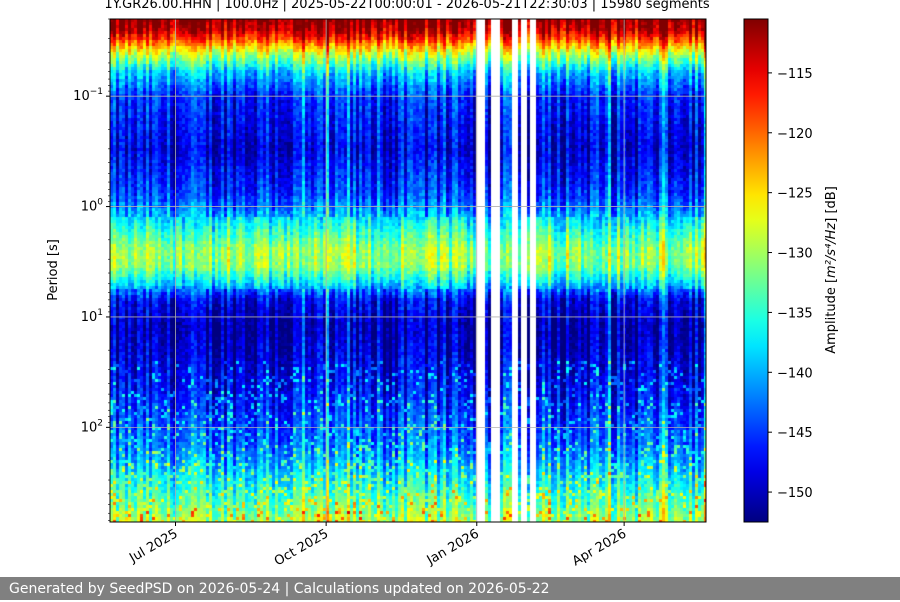  Describe the element at coordinates (153, 546) in the screenshot. I see `x-tick-label: Jul 2025` at that location.